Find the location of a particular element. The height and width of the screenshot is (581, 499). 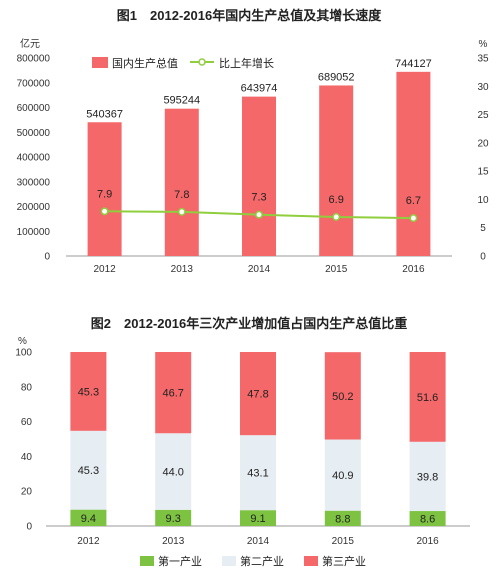

data-label-primary: 8.6 is located at coordinates (427, 520).